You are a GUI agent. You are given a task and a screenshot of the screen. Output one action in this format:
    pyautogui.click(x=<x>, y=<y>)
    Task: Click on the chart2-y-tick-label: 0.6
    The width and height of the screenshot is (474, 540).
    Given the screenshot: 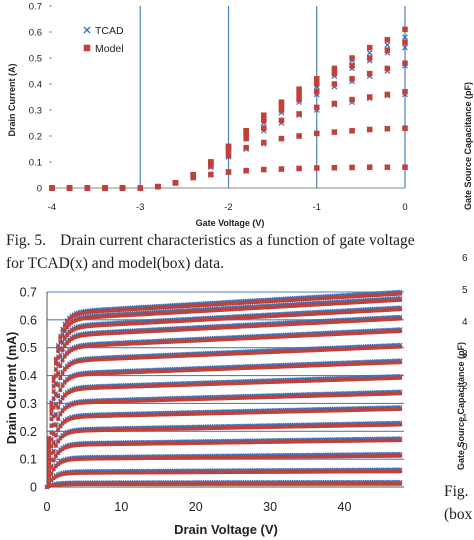 What is the action you would take?
    pyautogui.click(x=28, y=320)
    